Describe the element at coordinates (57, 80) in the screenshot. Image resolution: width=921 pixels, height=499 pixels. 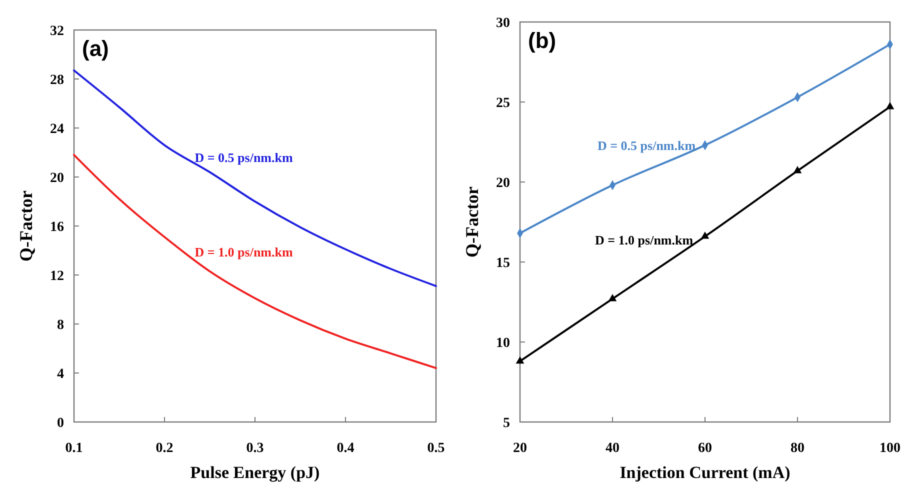
I see `y-tick-label: 28` at that location.